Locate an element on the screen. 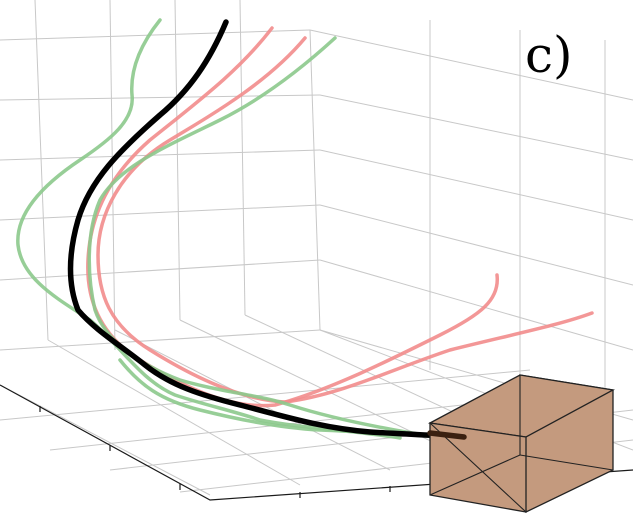 The height and width of the screenshot is (516, 633). panel-label: c) is located at coordinates (549, 55).